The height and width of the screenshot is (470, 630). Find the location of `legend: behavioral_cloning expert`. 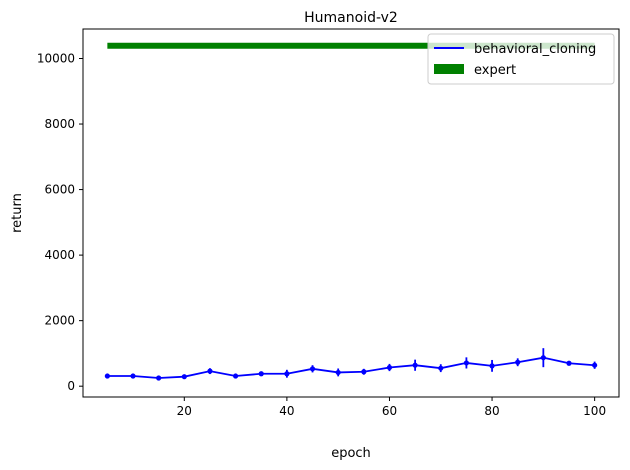

legend: behavioral_cloning expert is located at coordinates (521, 59).